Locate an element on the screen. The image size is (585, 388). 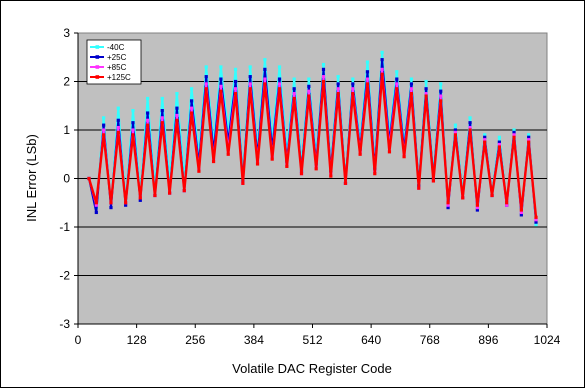
legend-label: +25C is located at coordinates (117, 57).